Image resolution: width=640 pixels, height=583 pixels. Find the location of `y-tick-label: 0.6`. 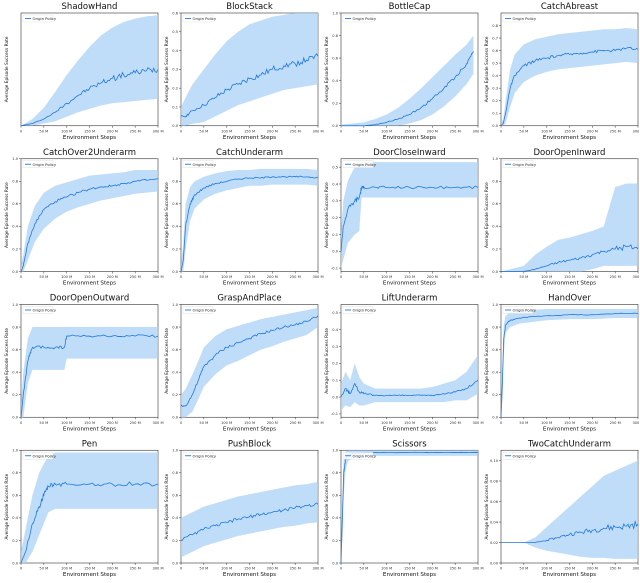

y-tick-label: 0.6 is located at coordinates (175, 204).